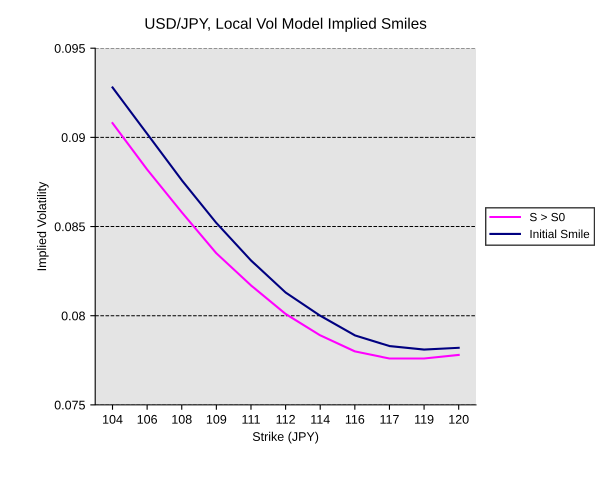  What do you see at coordinates (547, 217) in the screenshot?
I see `legend-label: S > S0` at bounding box center [547, 217].